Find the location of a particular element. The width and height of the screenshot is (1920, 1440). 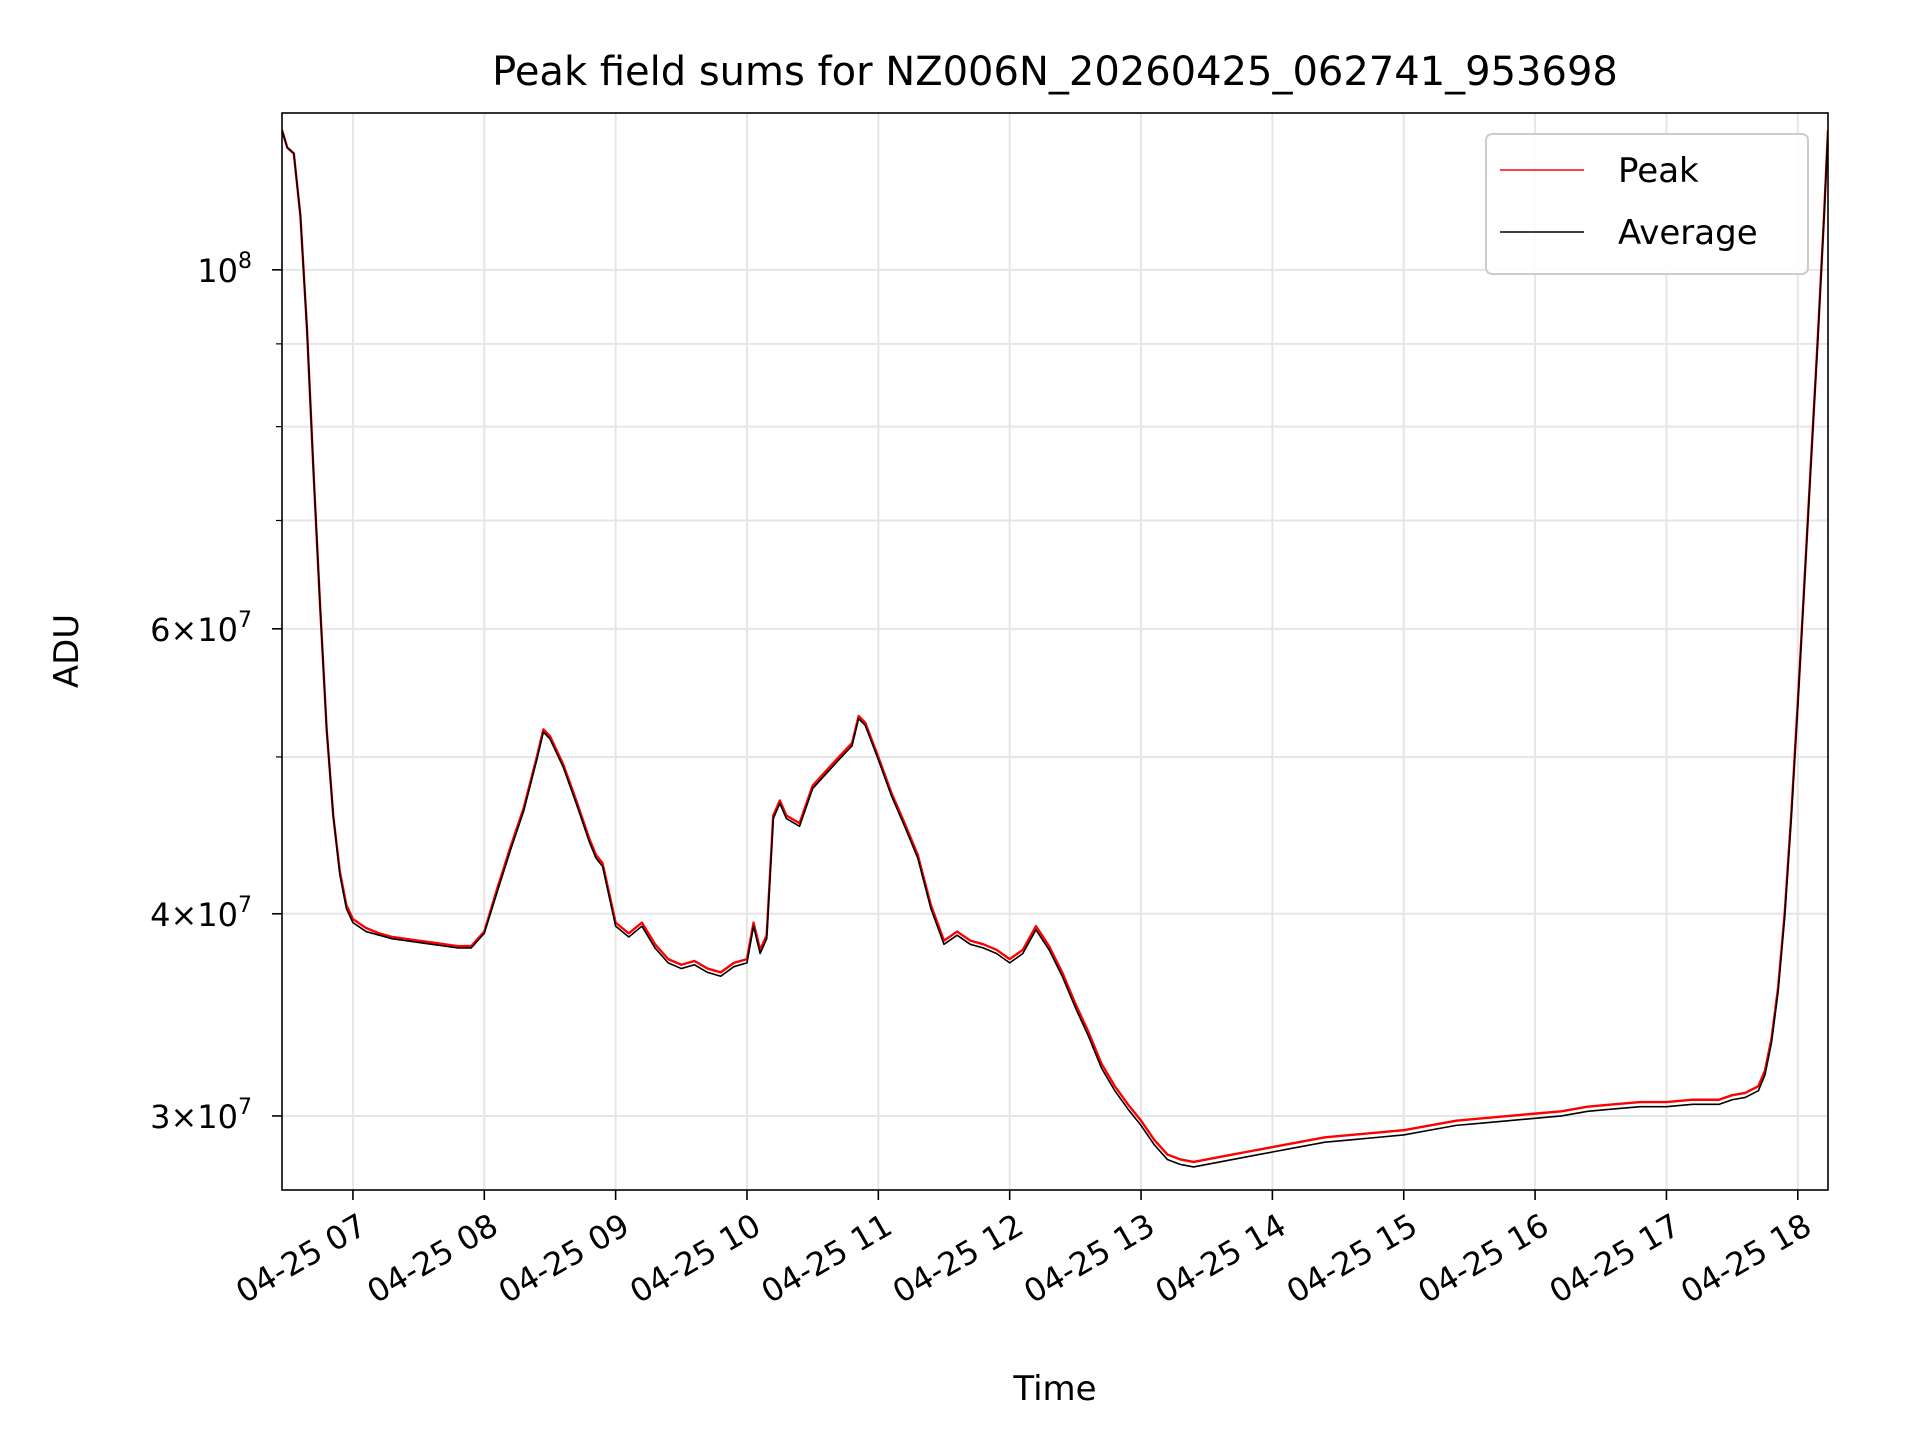

y-tick-label-base: 10 is located at coordinates (217, 271).